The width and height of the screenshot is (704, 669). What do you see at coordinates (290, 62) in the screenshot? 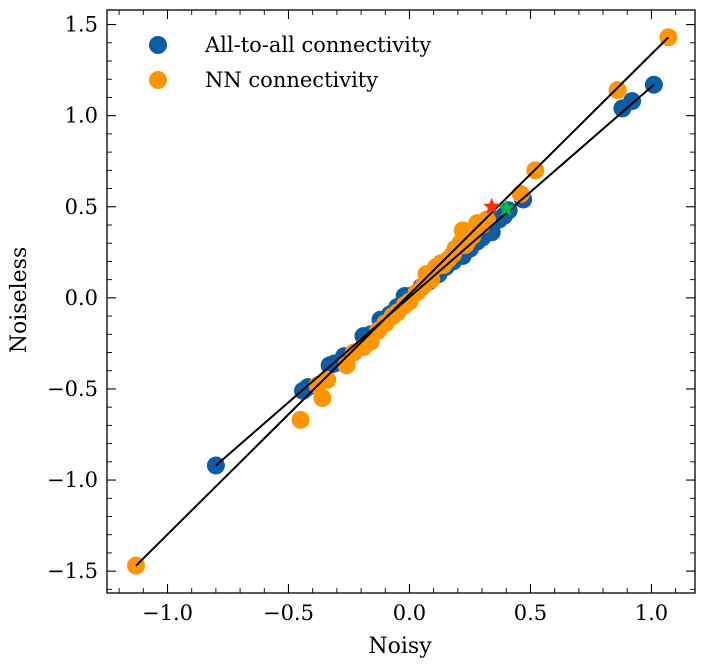
I see `legend: All-to-all connectivity NN connectivity` at bounding box center [290, 62].